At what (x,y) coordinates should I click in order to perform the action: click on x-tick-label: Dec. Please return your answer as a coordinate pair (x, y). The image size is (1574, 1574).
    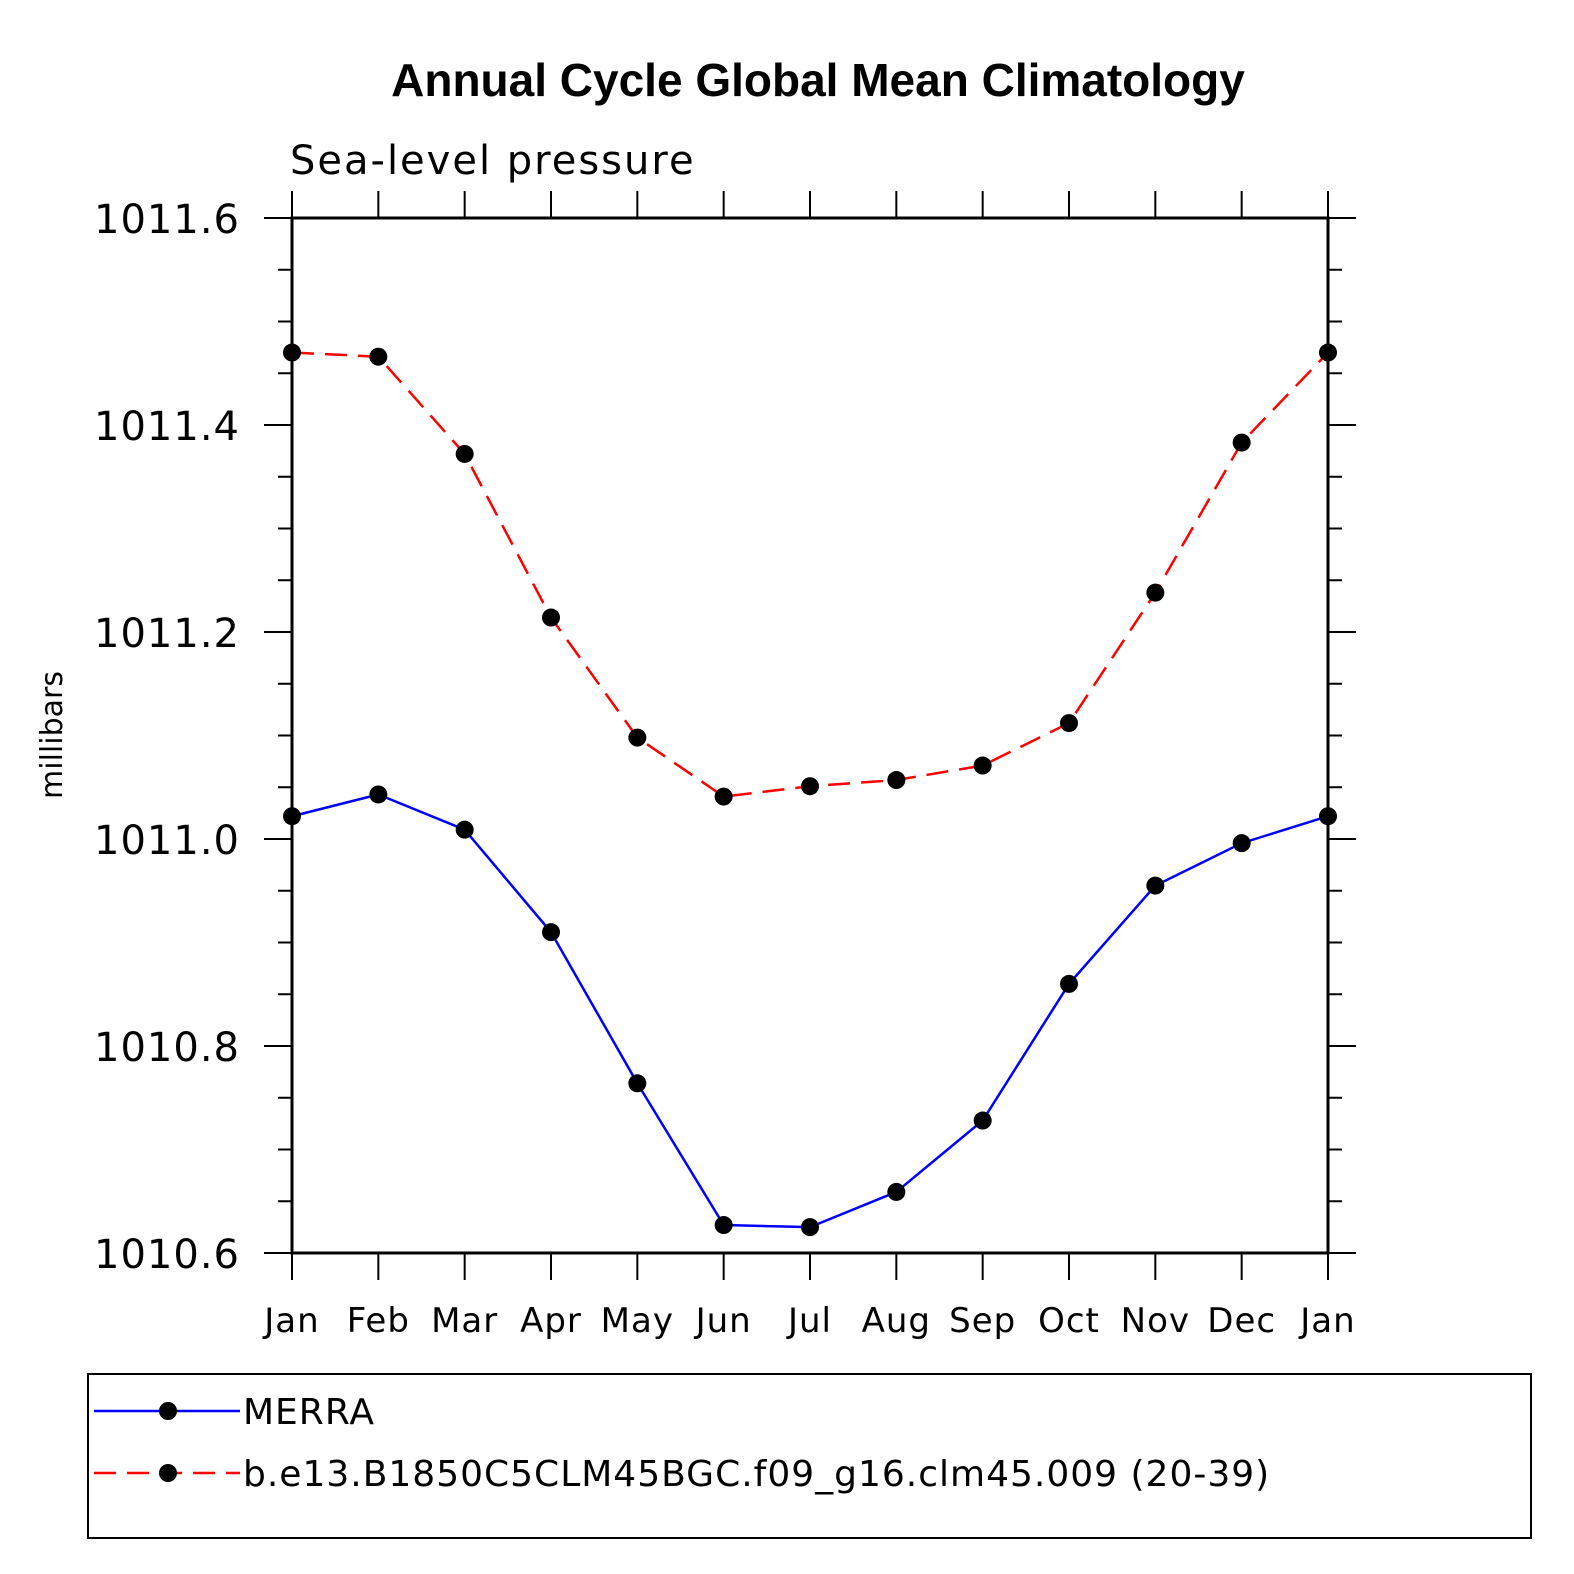
    Looking at the image, I should click on (1241, 1321).